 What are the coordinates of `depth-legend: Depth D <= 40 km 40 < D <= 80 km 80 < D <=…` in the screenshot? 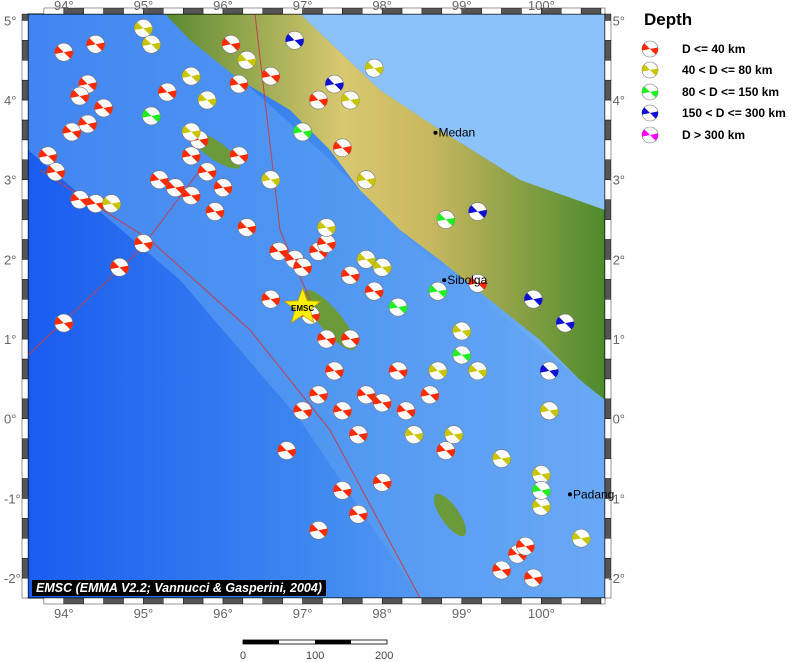 It's located at (713, 78).